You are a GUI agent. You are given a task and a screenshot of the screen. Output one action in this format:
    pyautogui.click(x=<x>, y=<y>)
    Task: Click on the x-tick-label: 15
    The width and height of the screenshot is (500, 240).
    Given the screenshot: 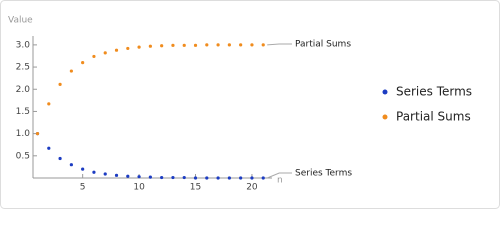 What is the action you would take?
    pyautogui.click(x=195, y=188)
    